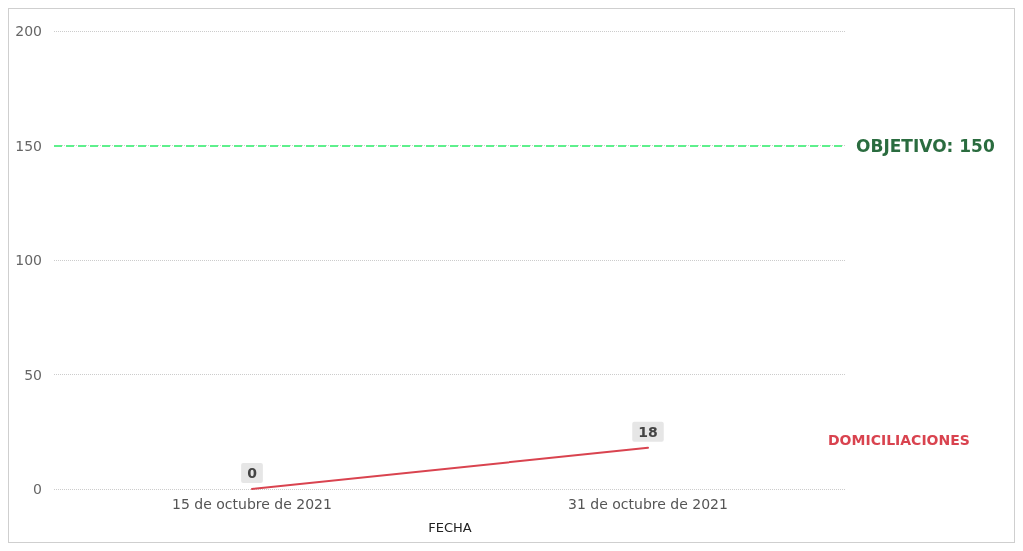 The width and height of the screenshot is (1023, 551). I want to click on y-tick-label: 150, so click(28, 145).